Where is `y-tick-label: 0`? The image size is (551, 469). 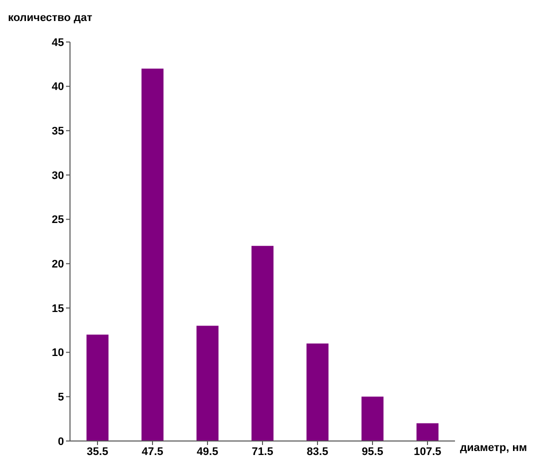 y-tick-label: 0 is located at coordinates (61, 442).